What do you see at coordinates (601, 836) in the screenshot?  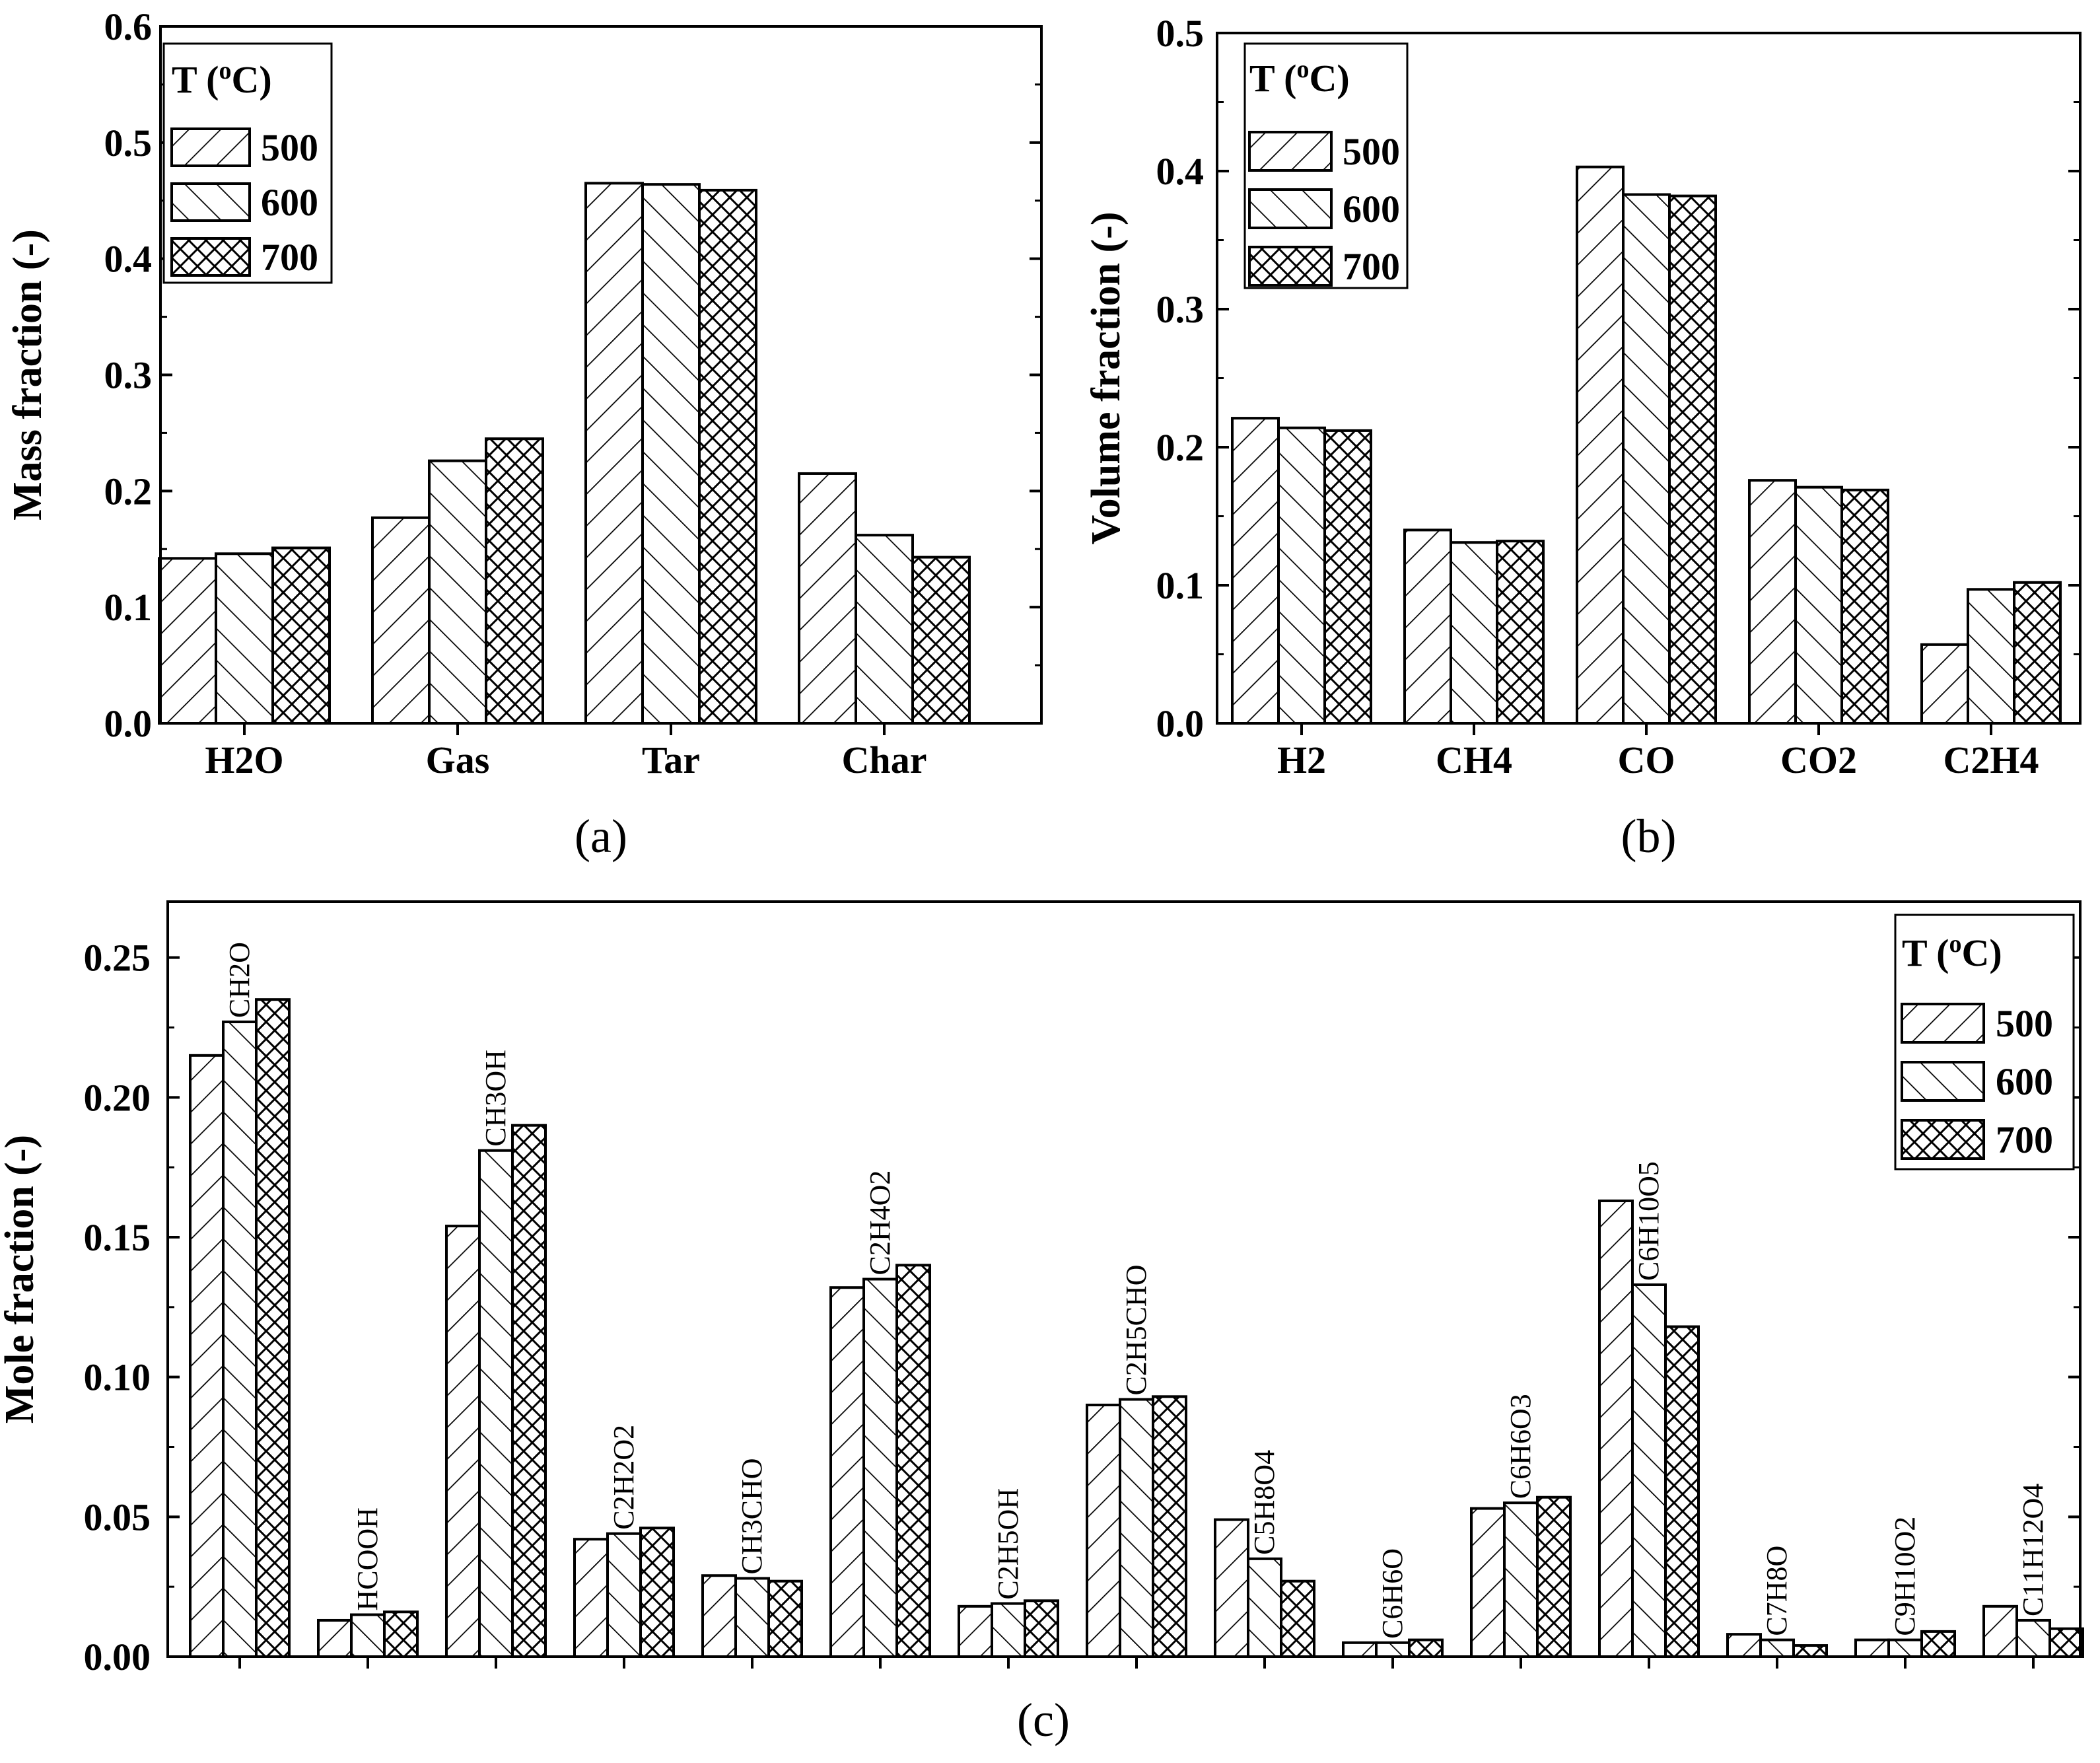 I see `panel-caption: (a)` at bounding box center [601, 836].